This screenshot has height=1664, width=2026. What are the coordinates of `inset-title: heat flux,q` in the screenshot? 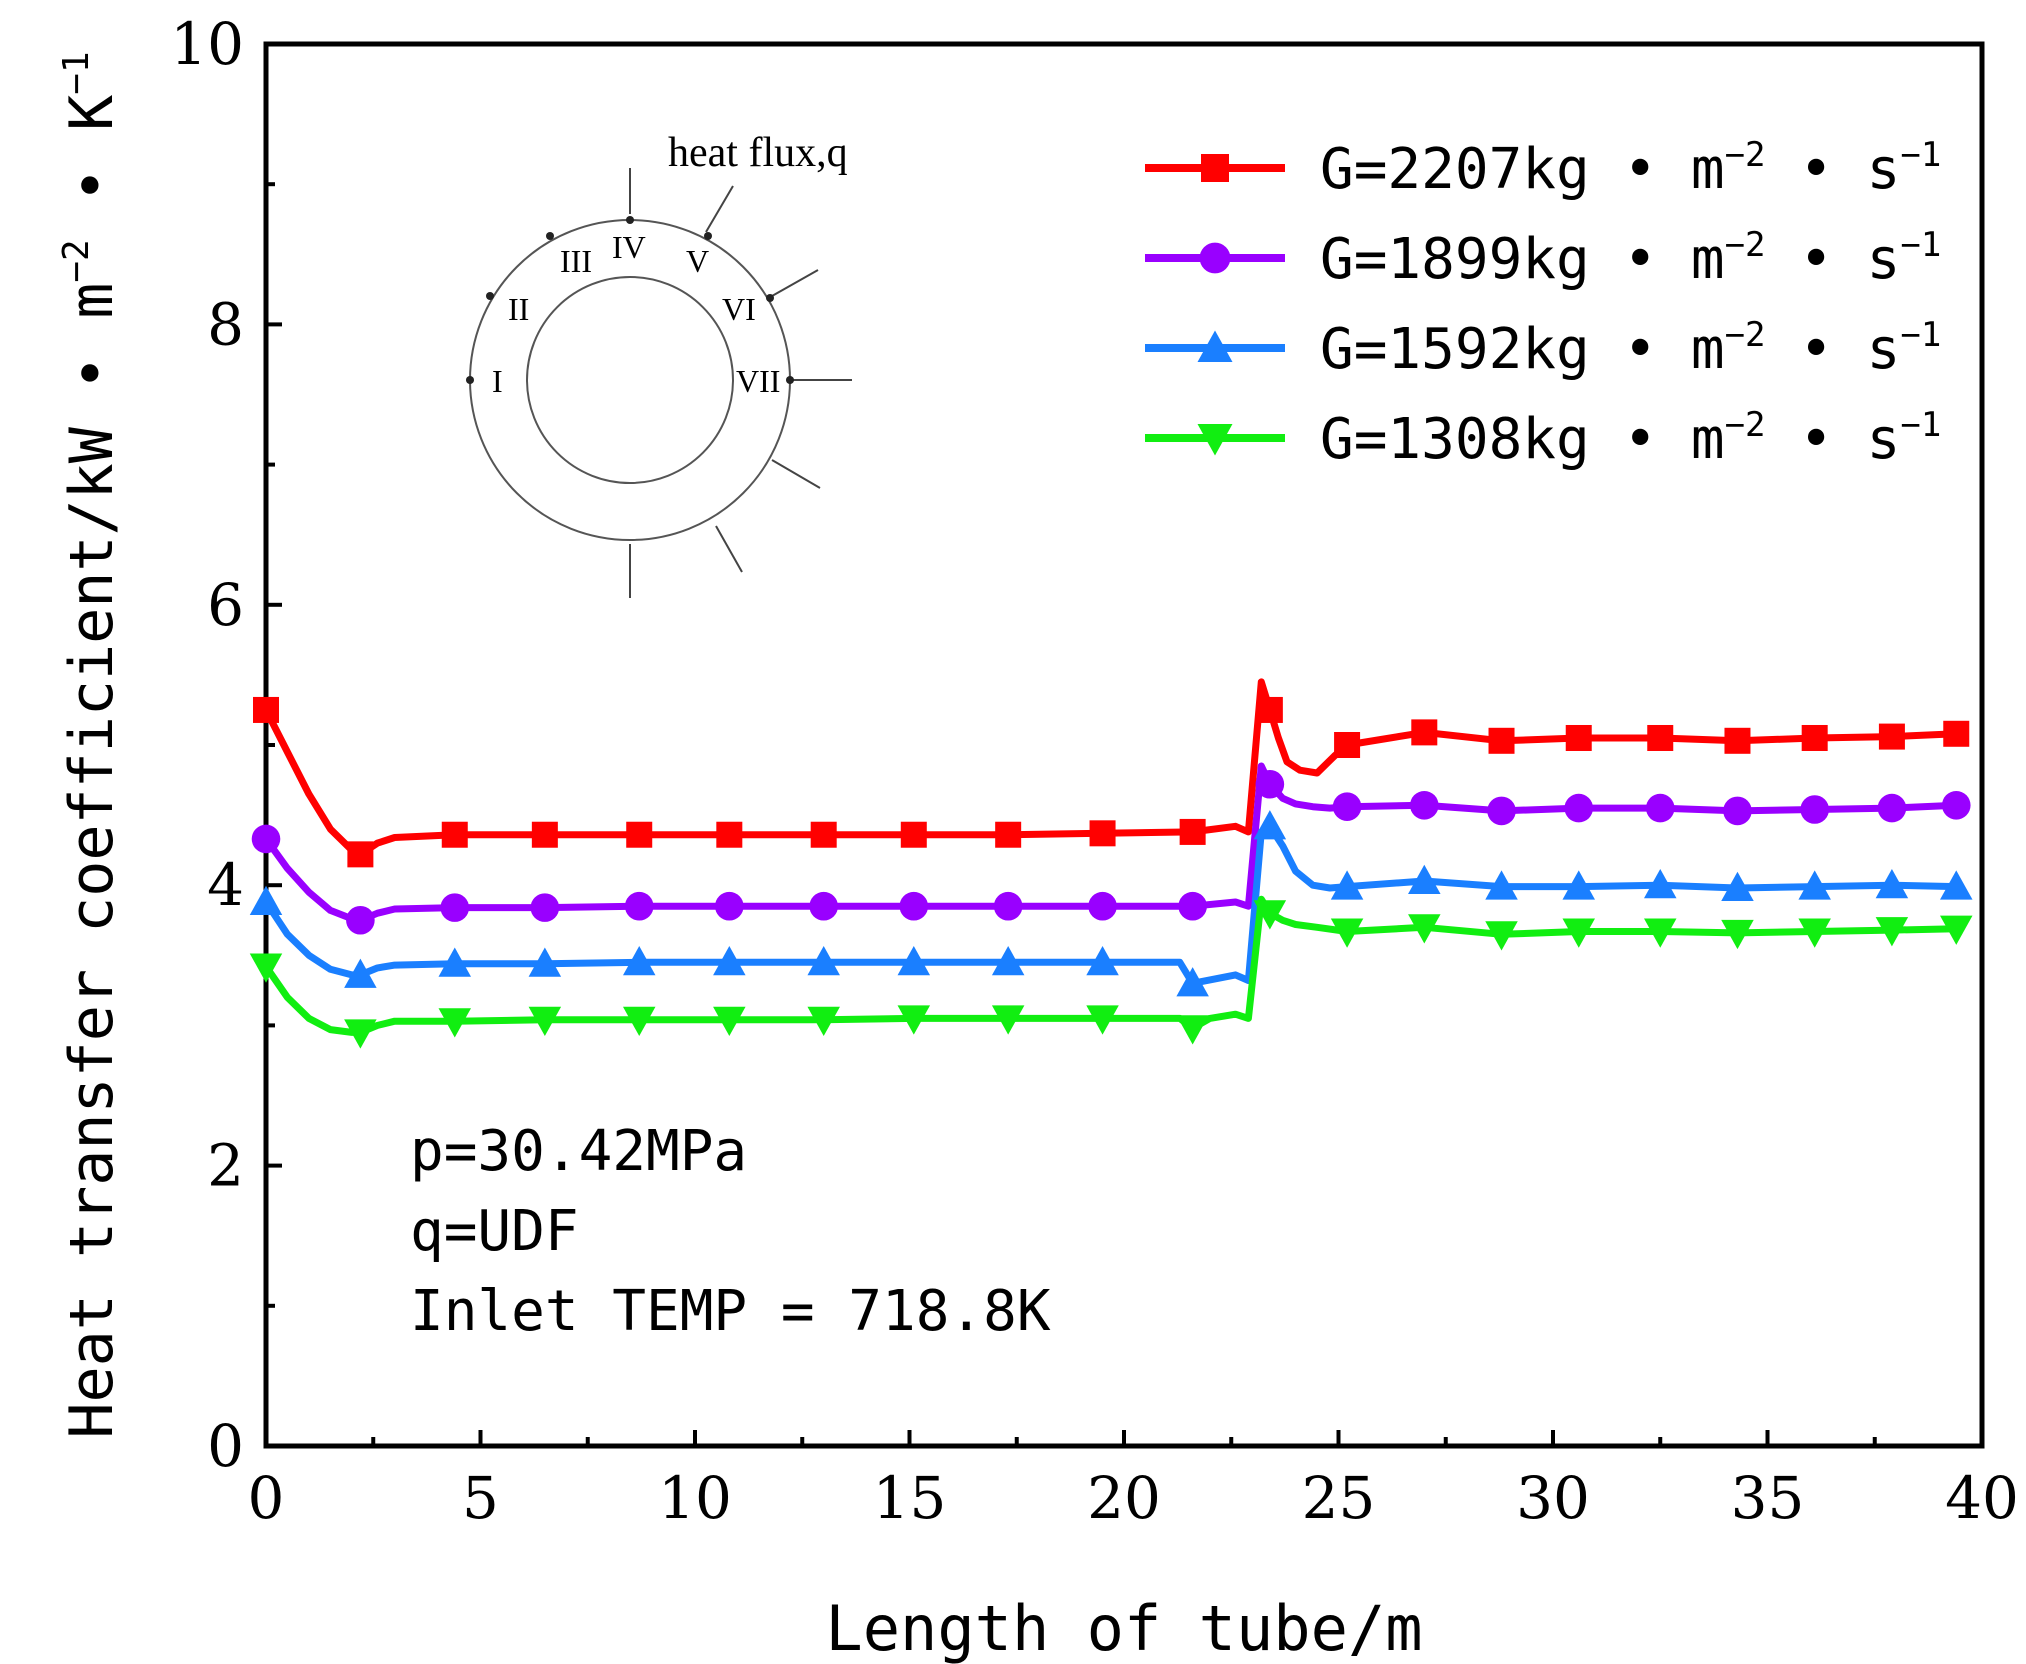 It's located at (758, 153).